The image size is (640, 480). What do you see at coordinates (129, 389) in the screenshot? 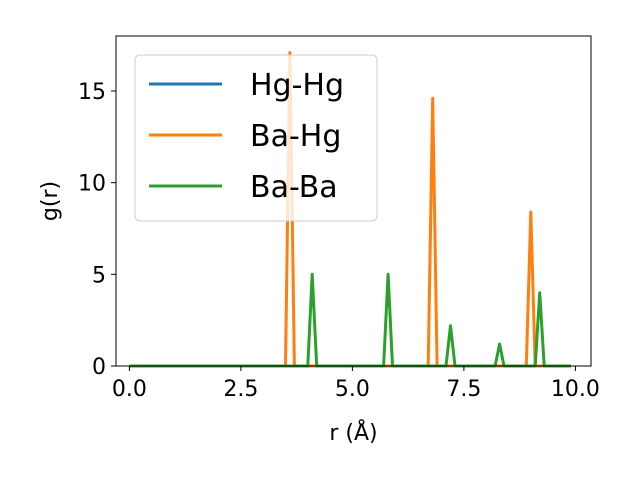
I see `x-tick-label: 0.0` at bounding box center [129, 389].